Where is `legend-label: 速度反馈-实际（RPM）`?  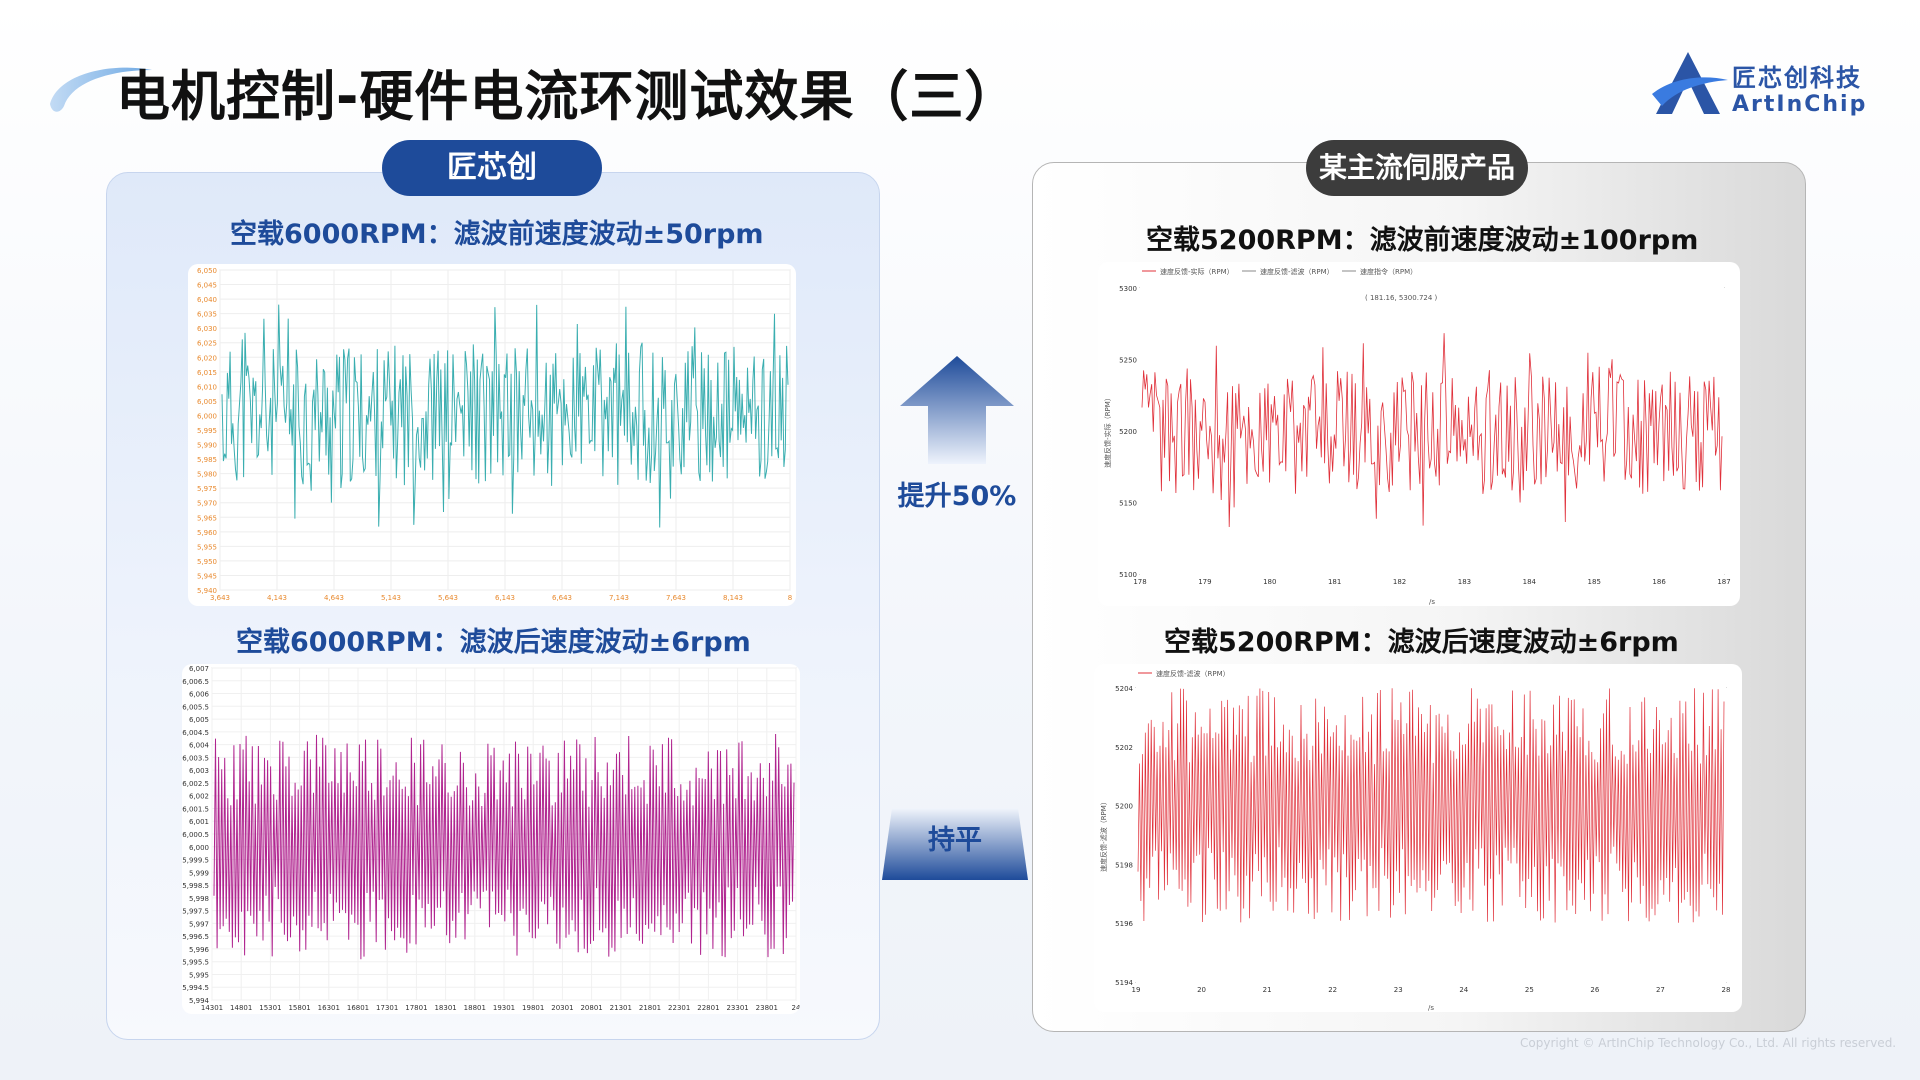 legend-label: 速度反馈-实际（RPM） is located at coordinates (1197, 271).